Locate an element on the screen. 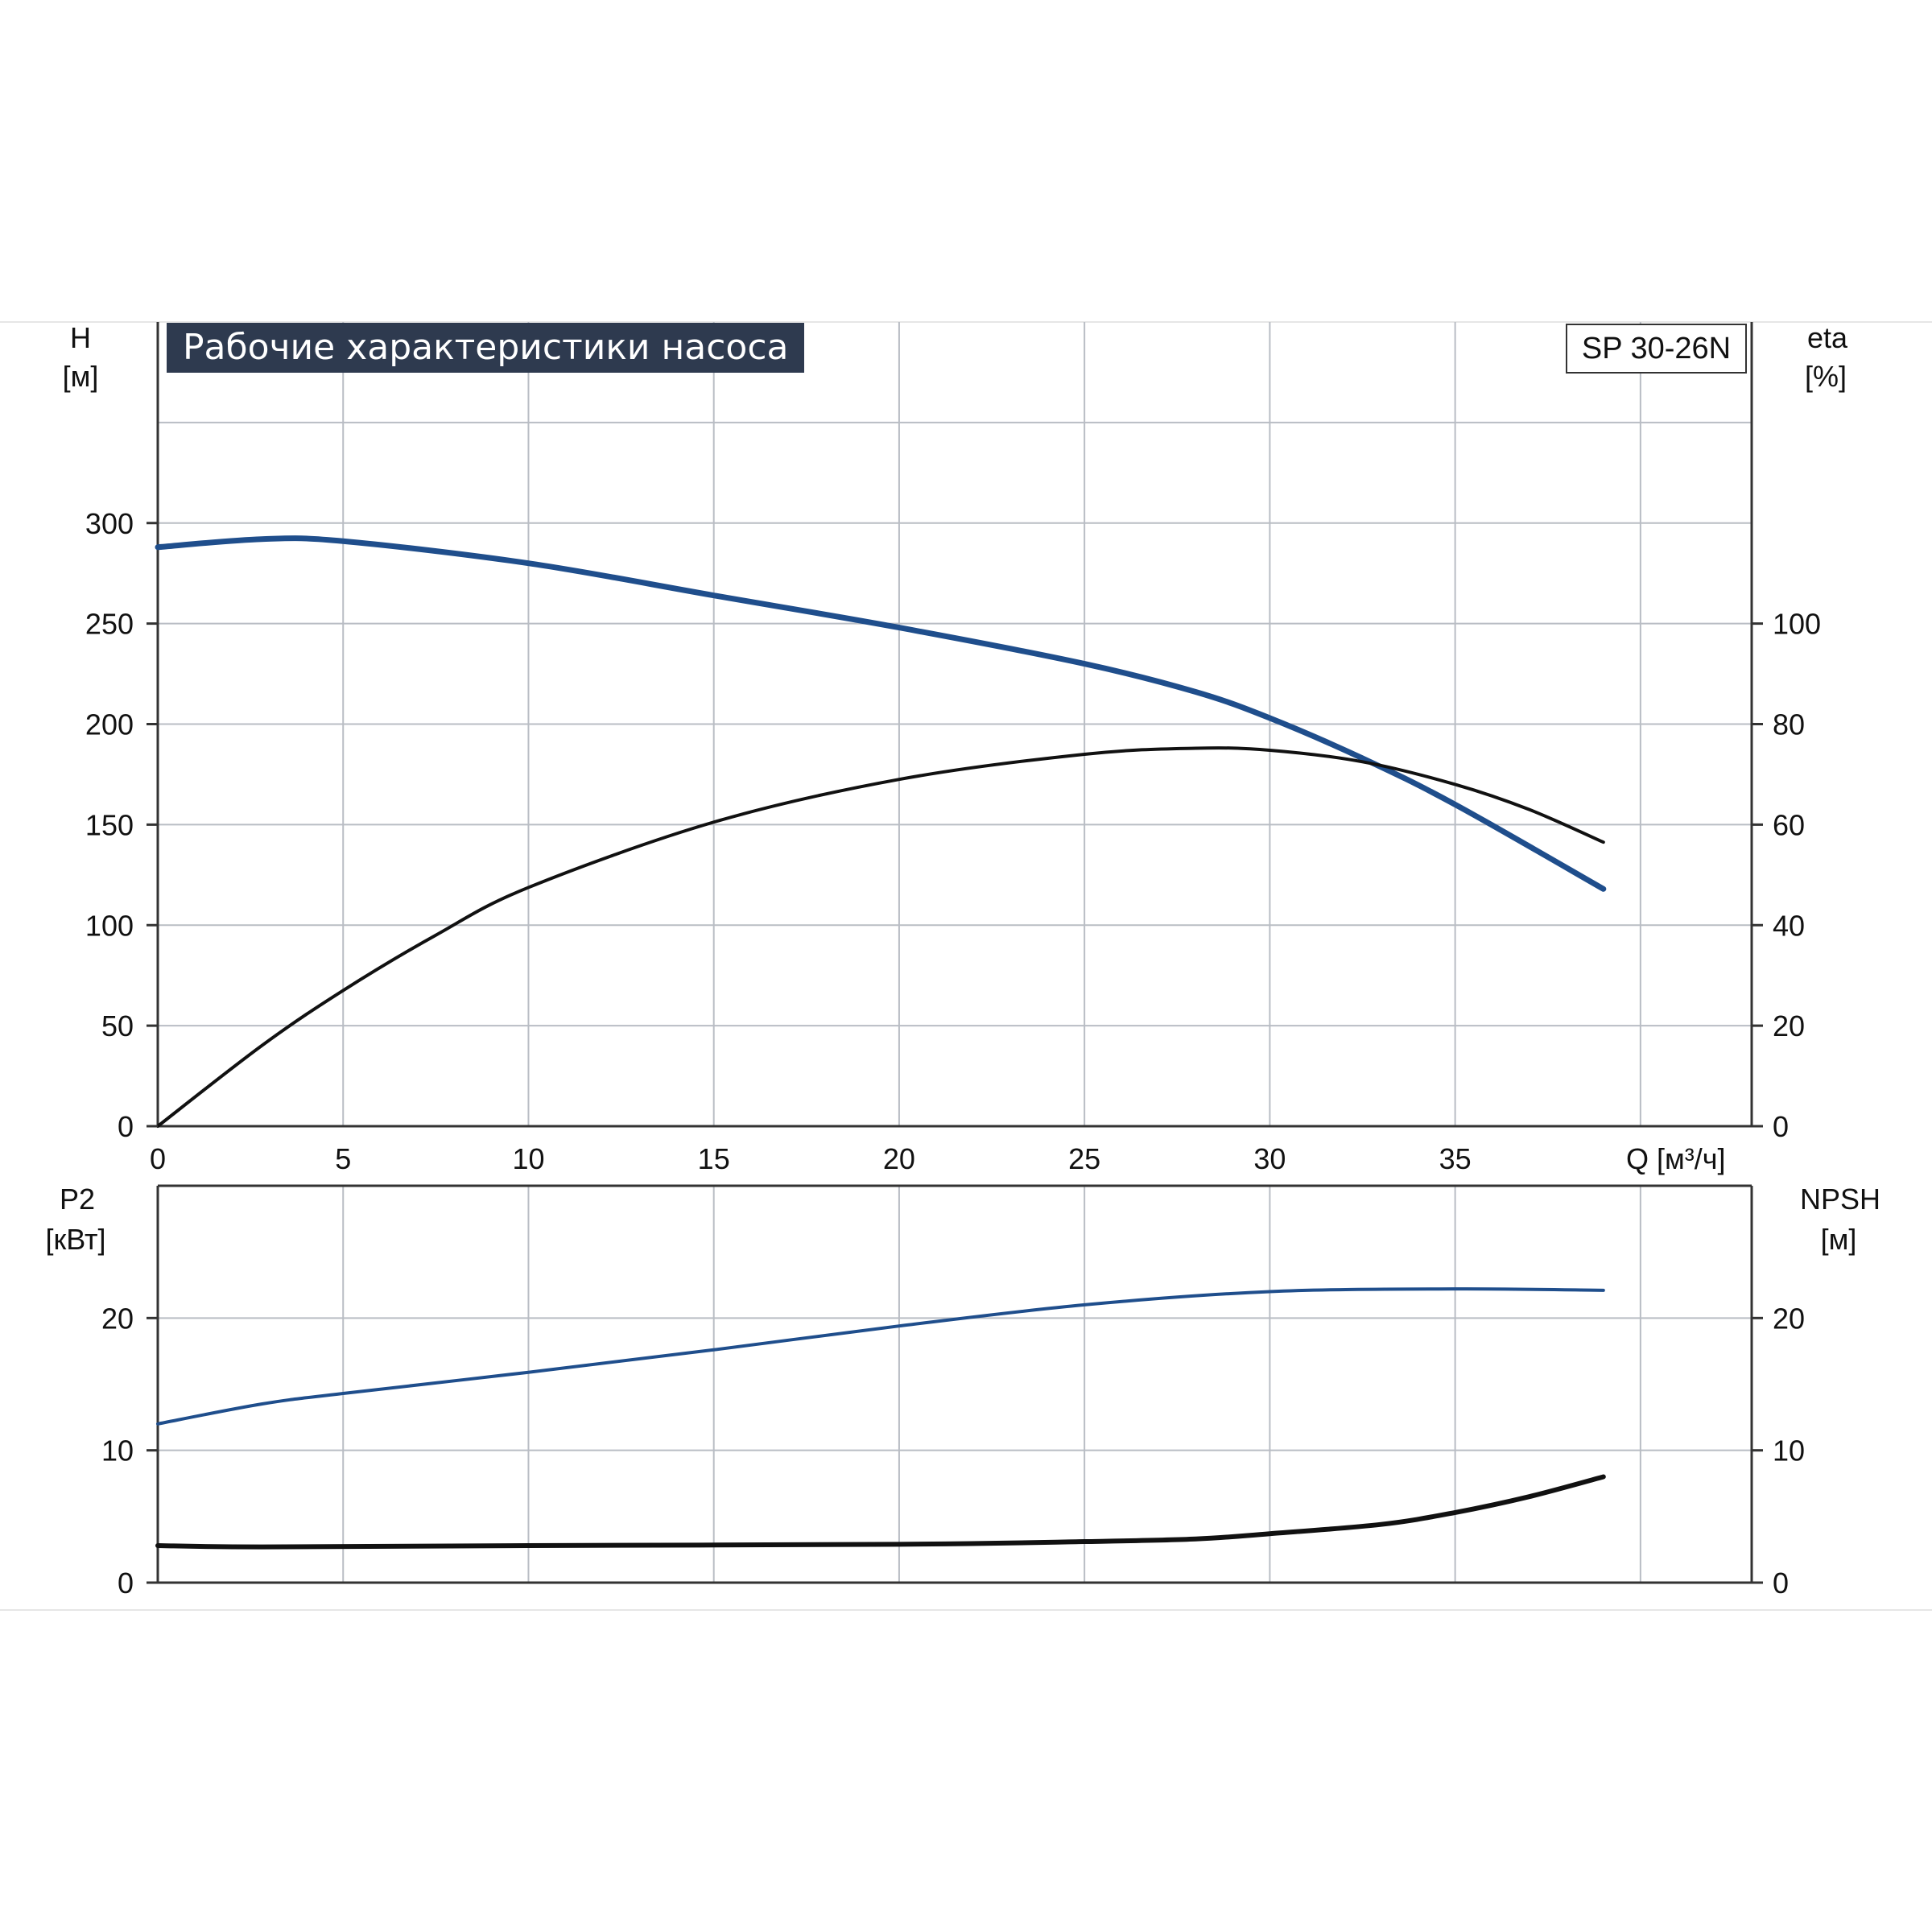 This screenshot has height=1932, width=1932. bottom-panel-tick-labels: 0 10 20 0 10 20 is located at coordinates (953, 1451).